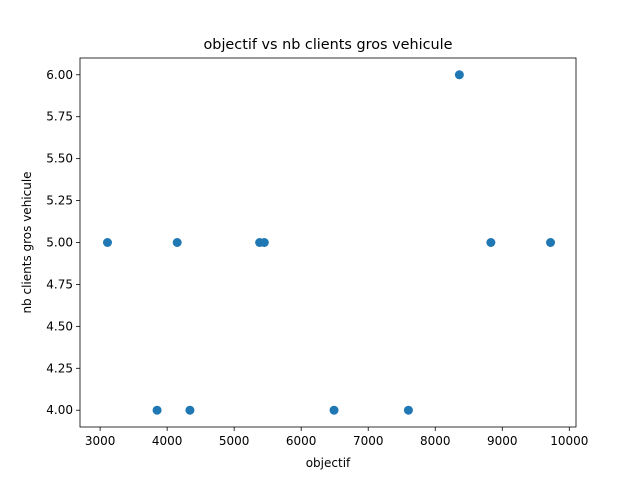 This screenshot has height=480, width=640. Describe the element at coordinates (167, 441) in the screenshot. I see `x-tick-label: 4000` at that location.